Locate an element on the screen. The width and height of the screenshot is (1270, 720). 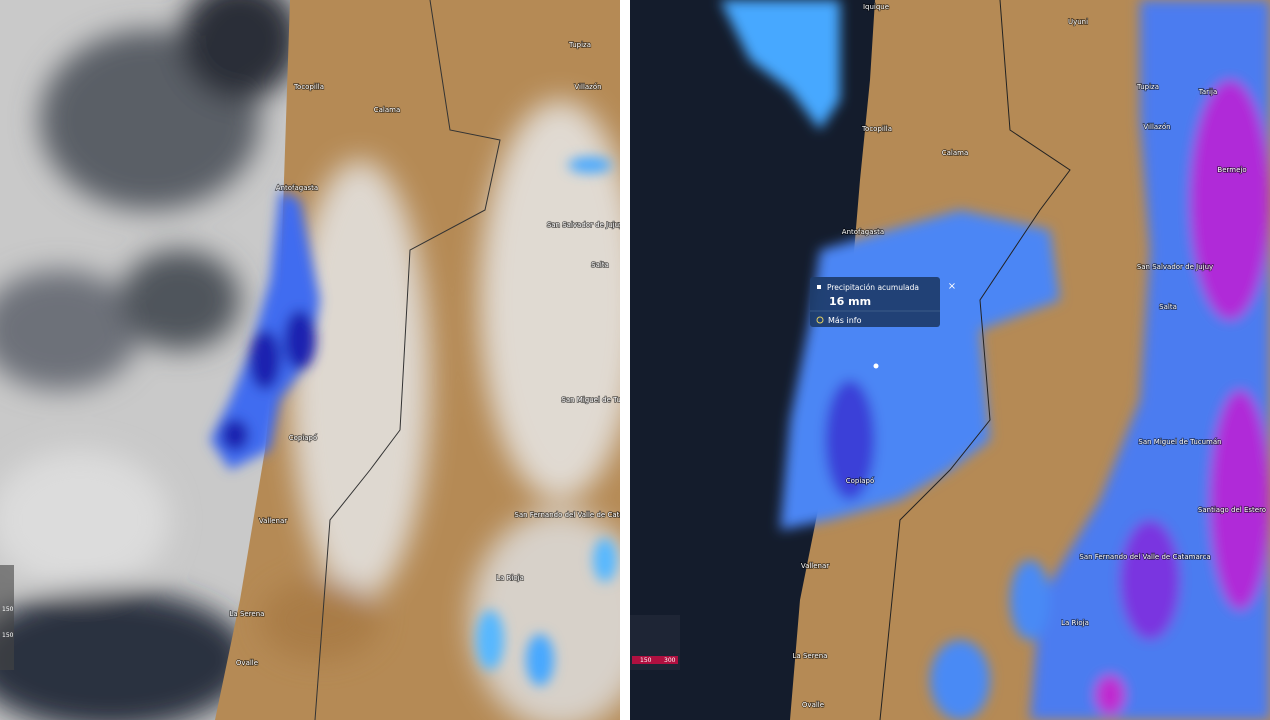
popup-title: Precipitación acumulada is located at coordinates (873, 287).